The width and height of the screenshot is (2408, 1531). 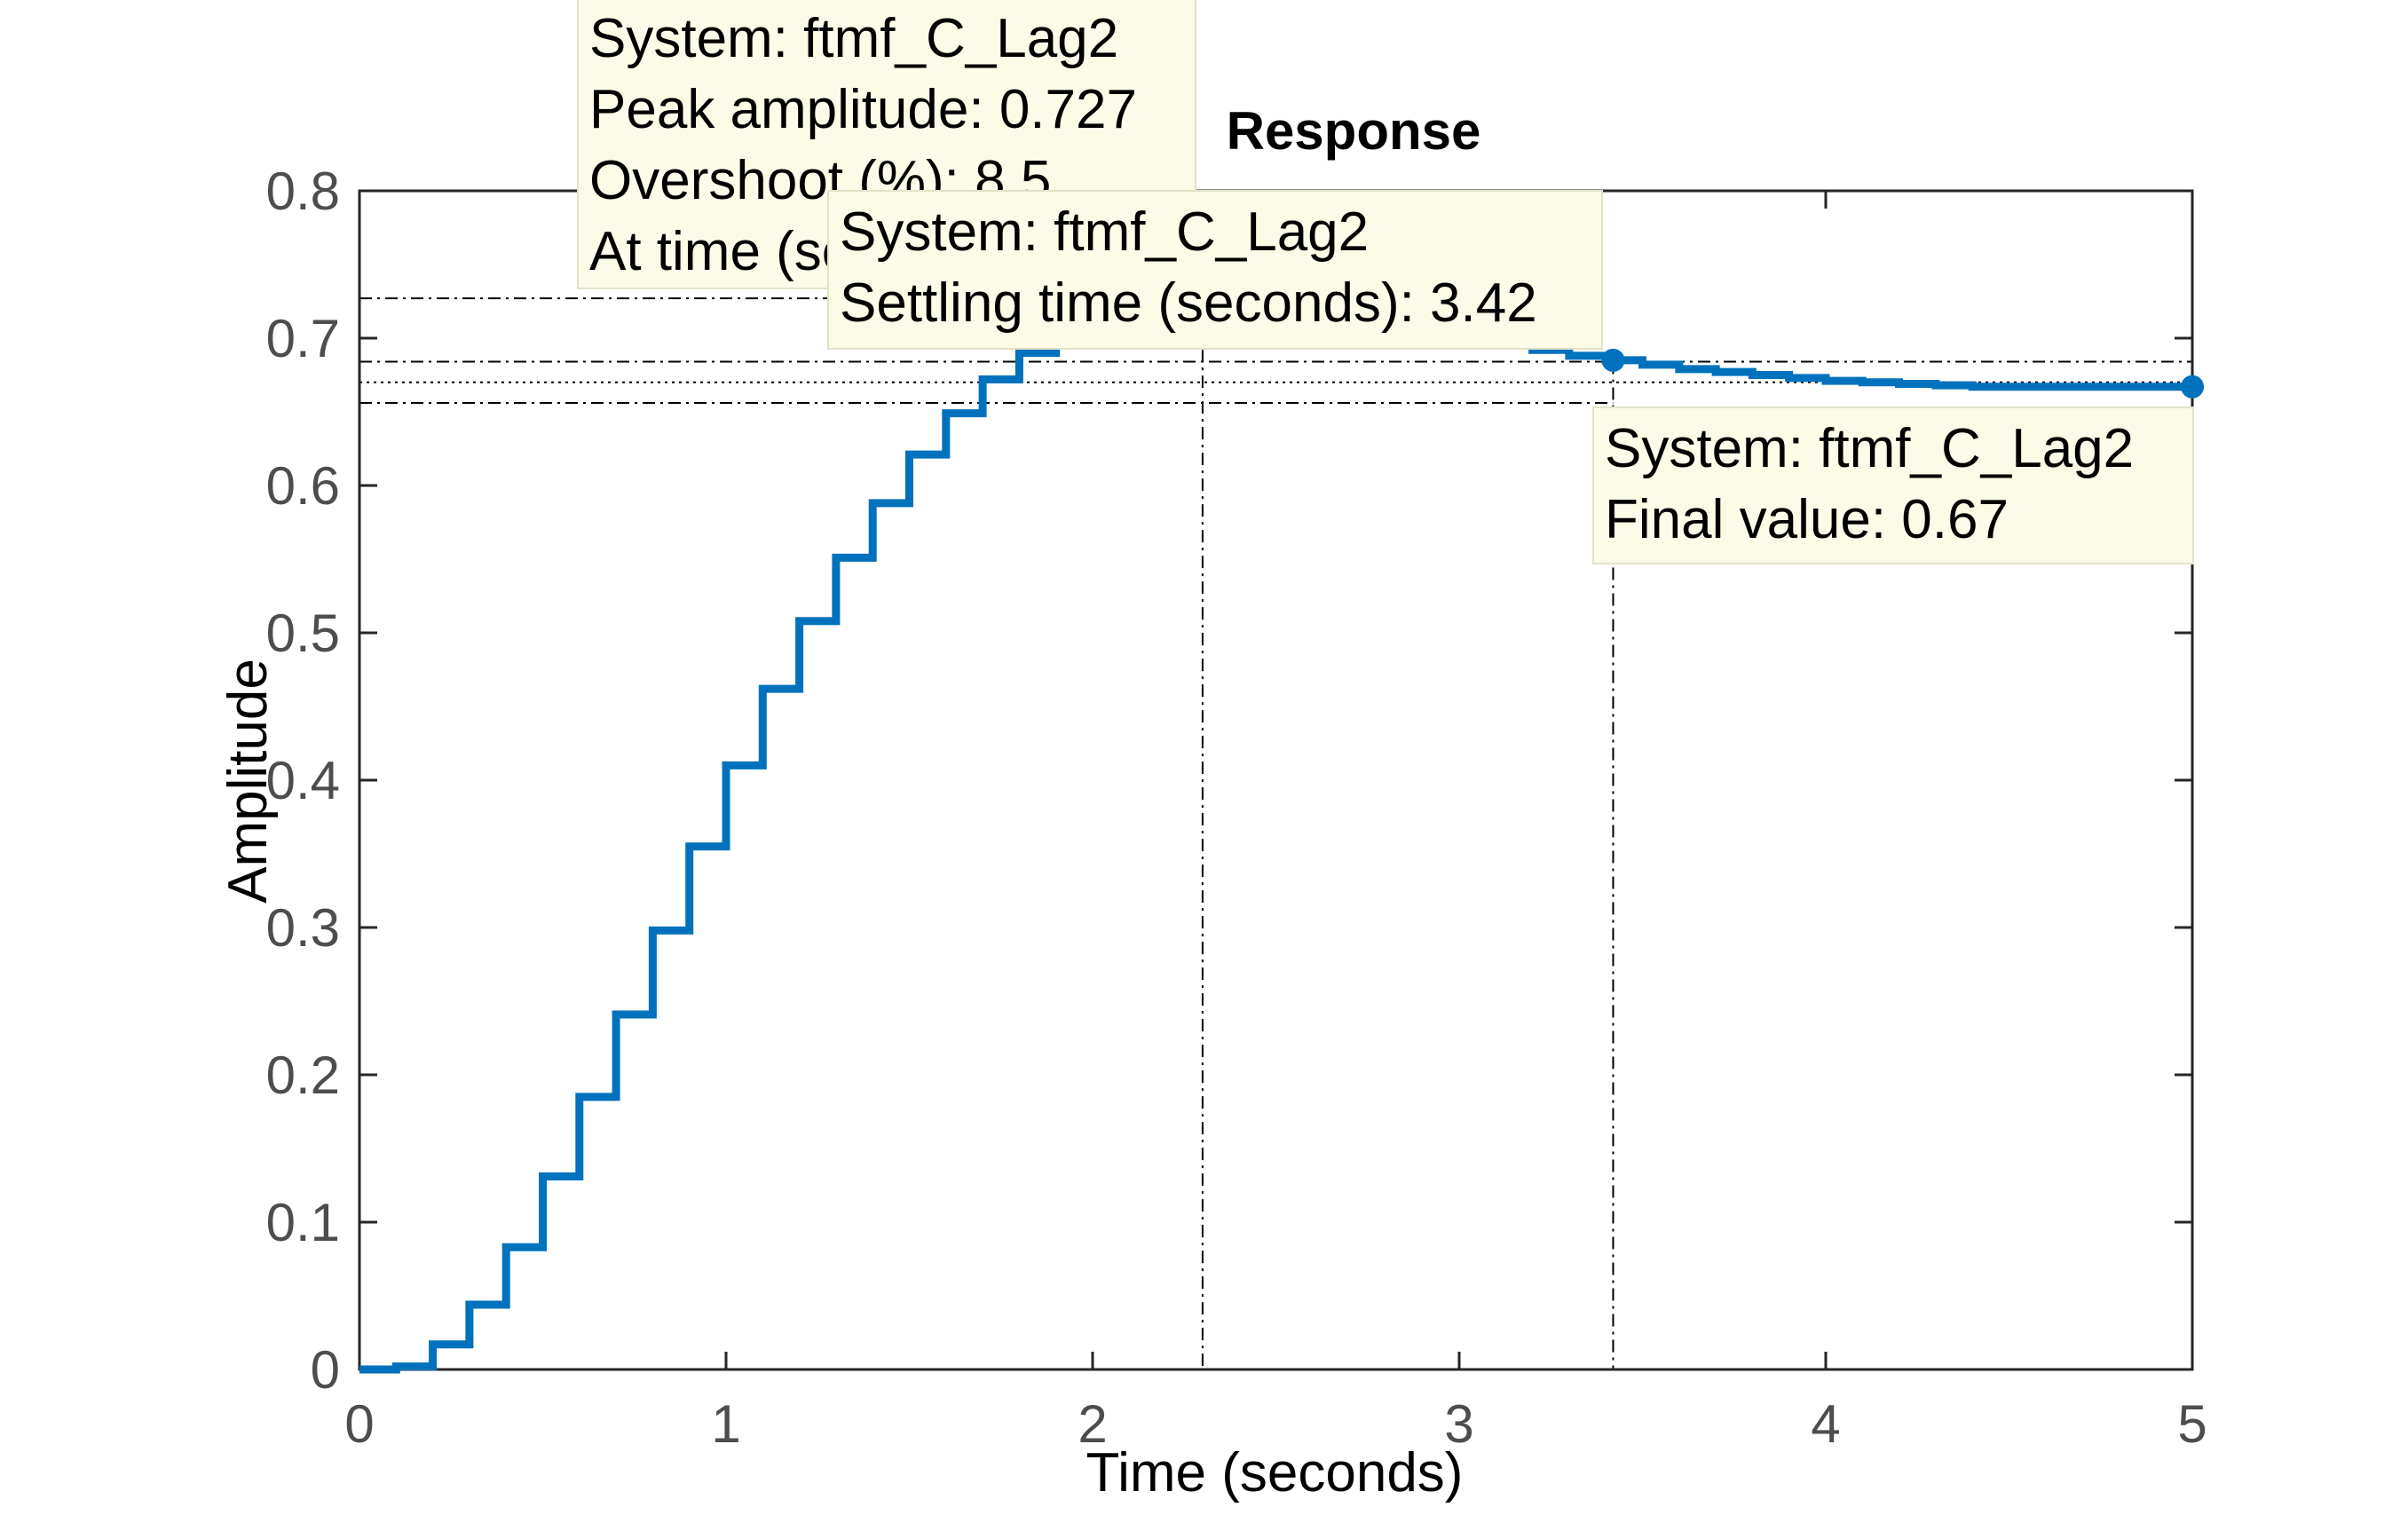 What do you see at coordinates (863, 109) in the screenshot?
I see `datatip-peak-amplitude: Peak amplitude: 0.727` at bounding box center [863, 109].